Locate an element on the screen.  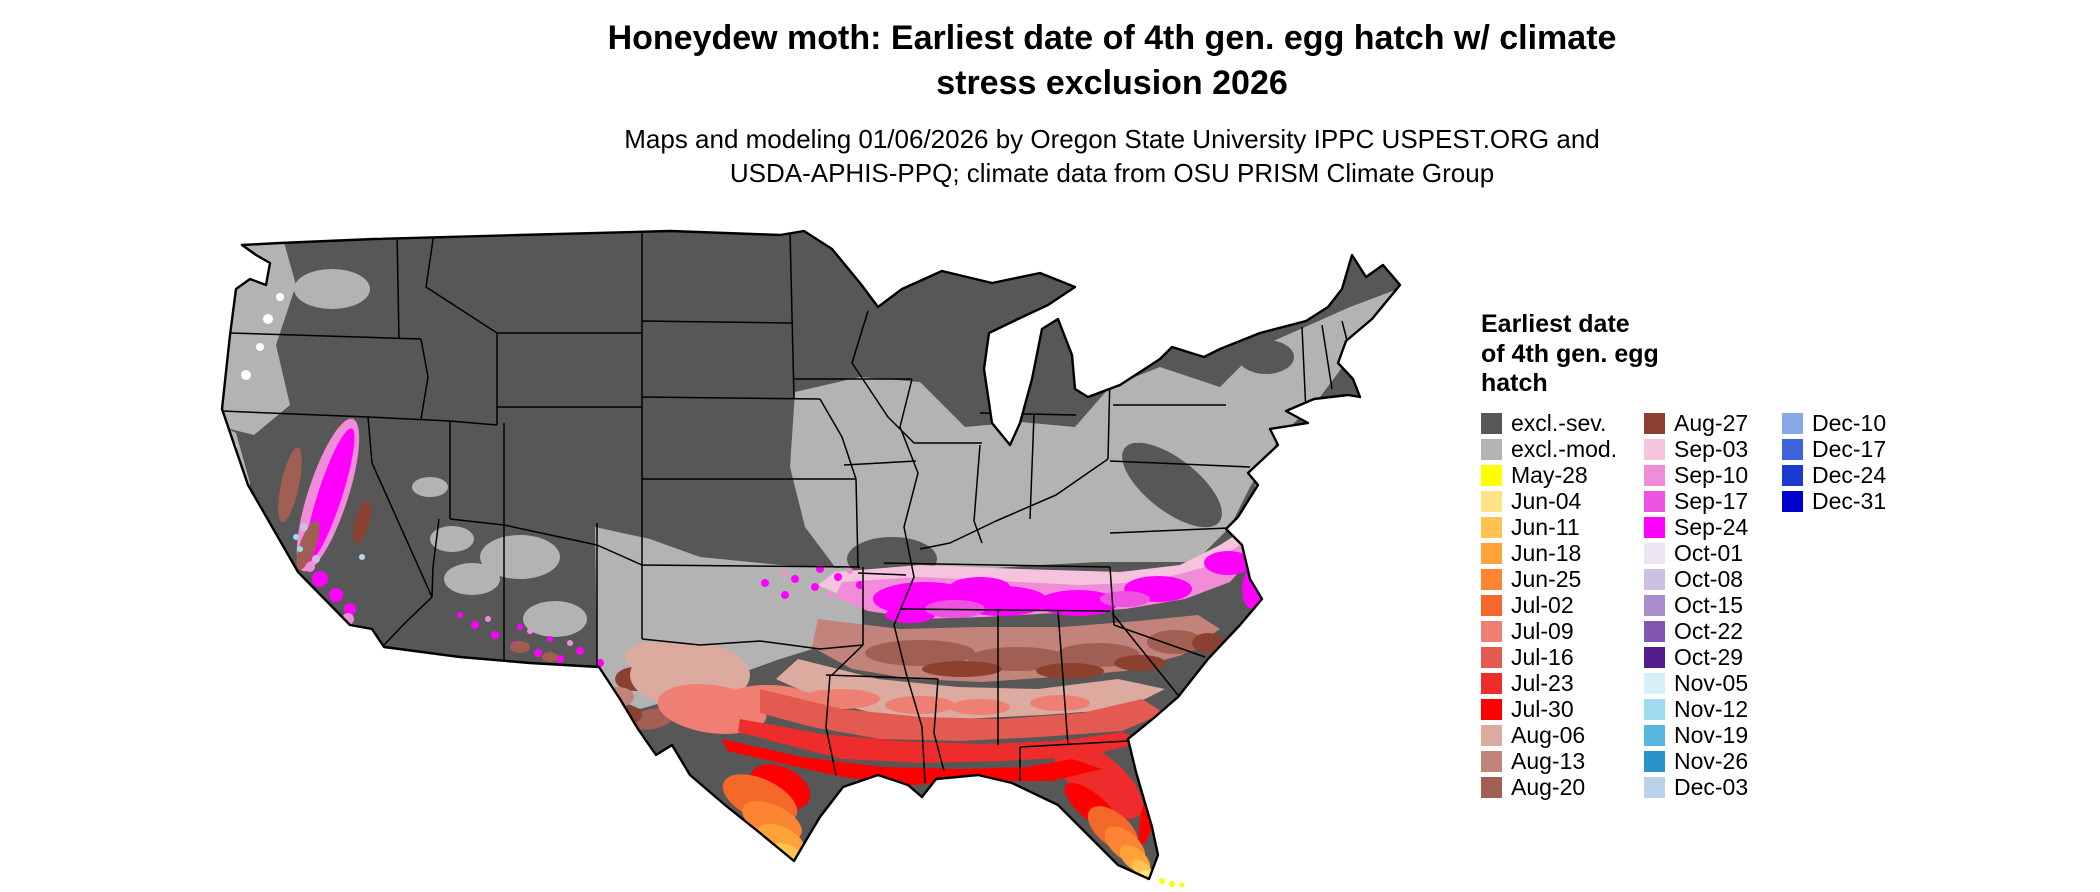
legend-entry: Dec-31 is located at coordinates (1834, 501).